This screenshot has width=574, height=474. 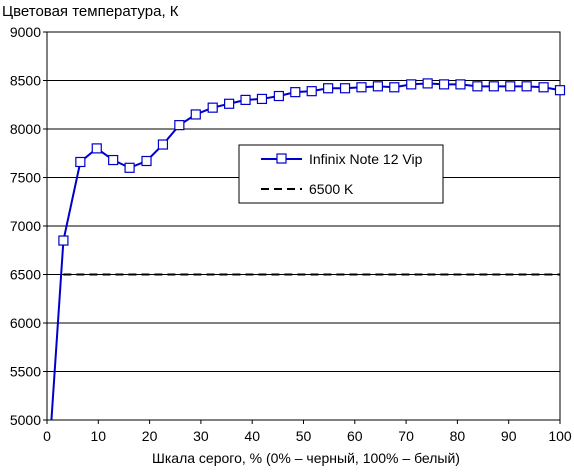 I want to click on y-tick-label: 8500, so click(x=25, y=81).